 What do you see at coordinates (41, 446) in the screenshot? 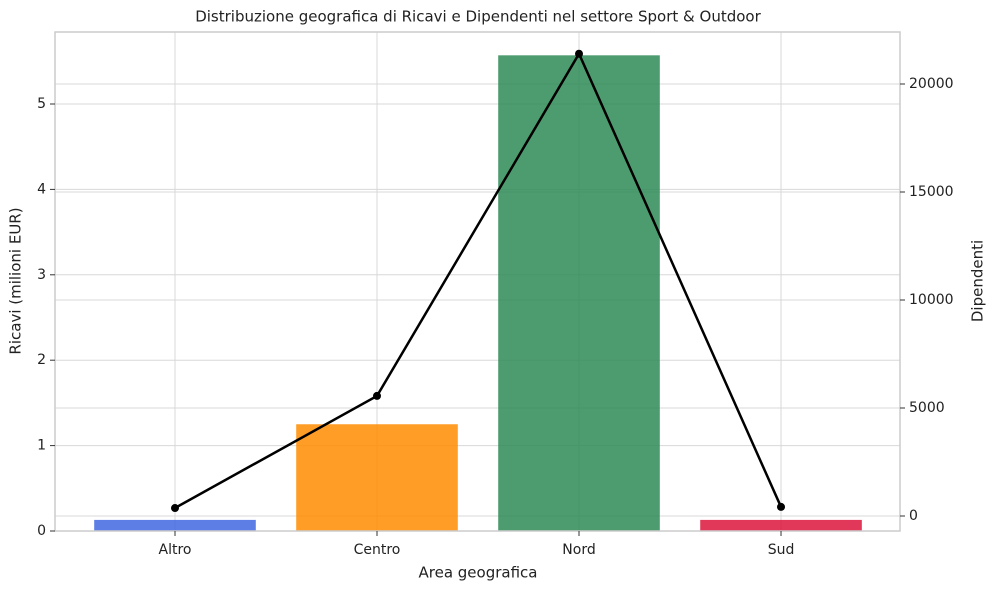
I see `y-tick-label: 1` at bounding box center [41, 446].